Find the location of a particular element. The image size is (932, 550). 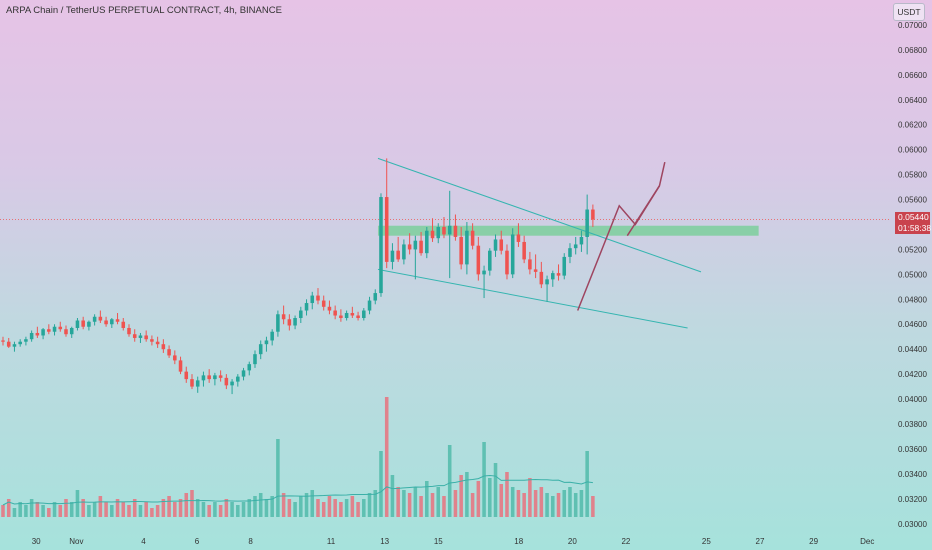

drawings is located at coordinates (568, 243).